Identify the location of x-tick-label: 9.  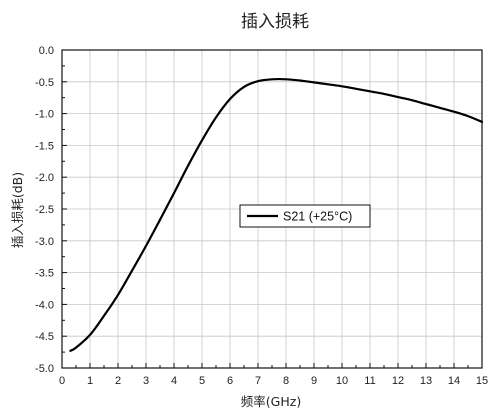
(314, 381).